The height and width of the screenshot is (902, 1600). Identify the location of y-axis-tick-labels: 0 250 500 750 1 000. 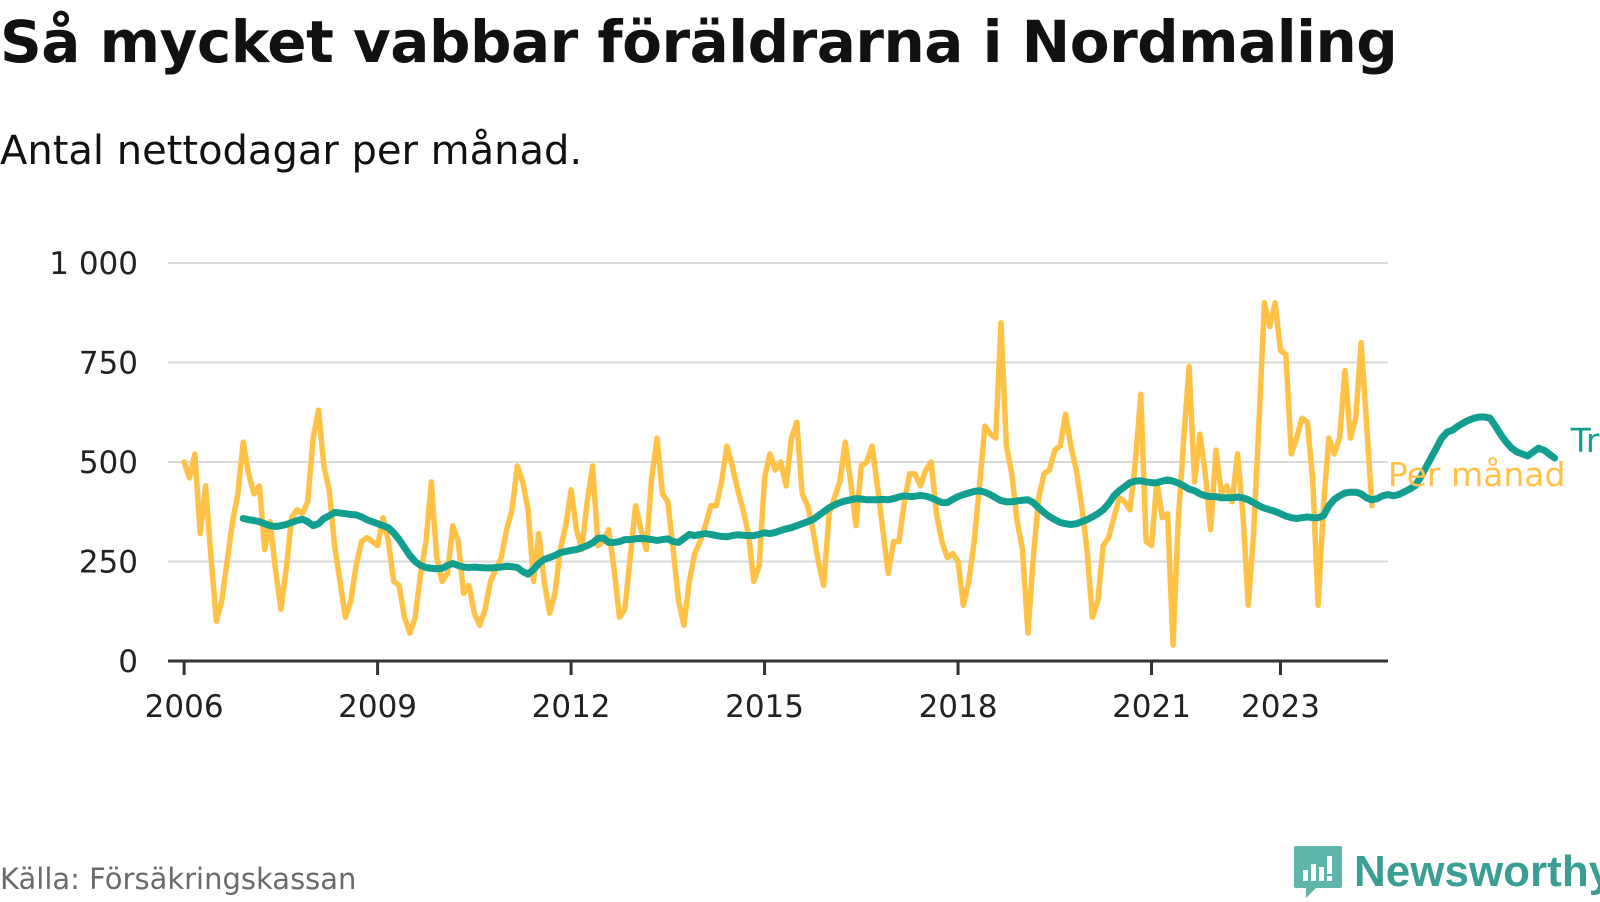
(93, 463).